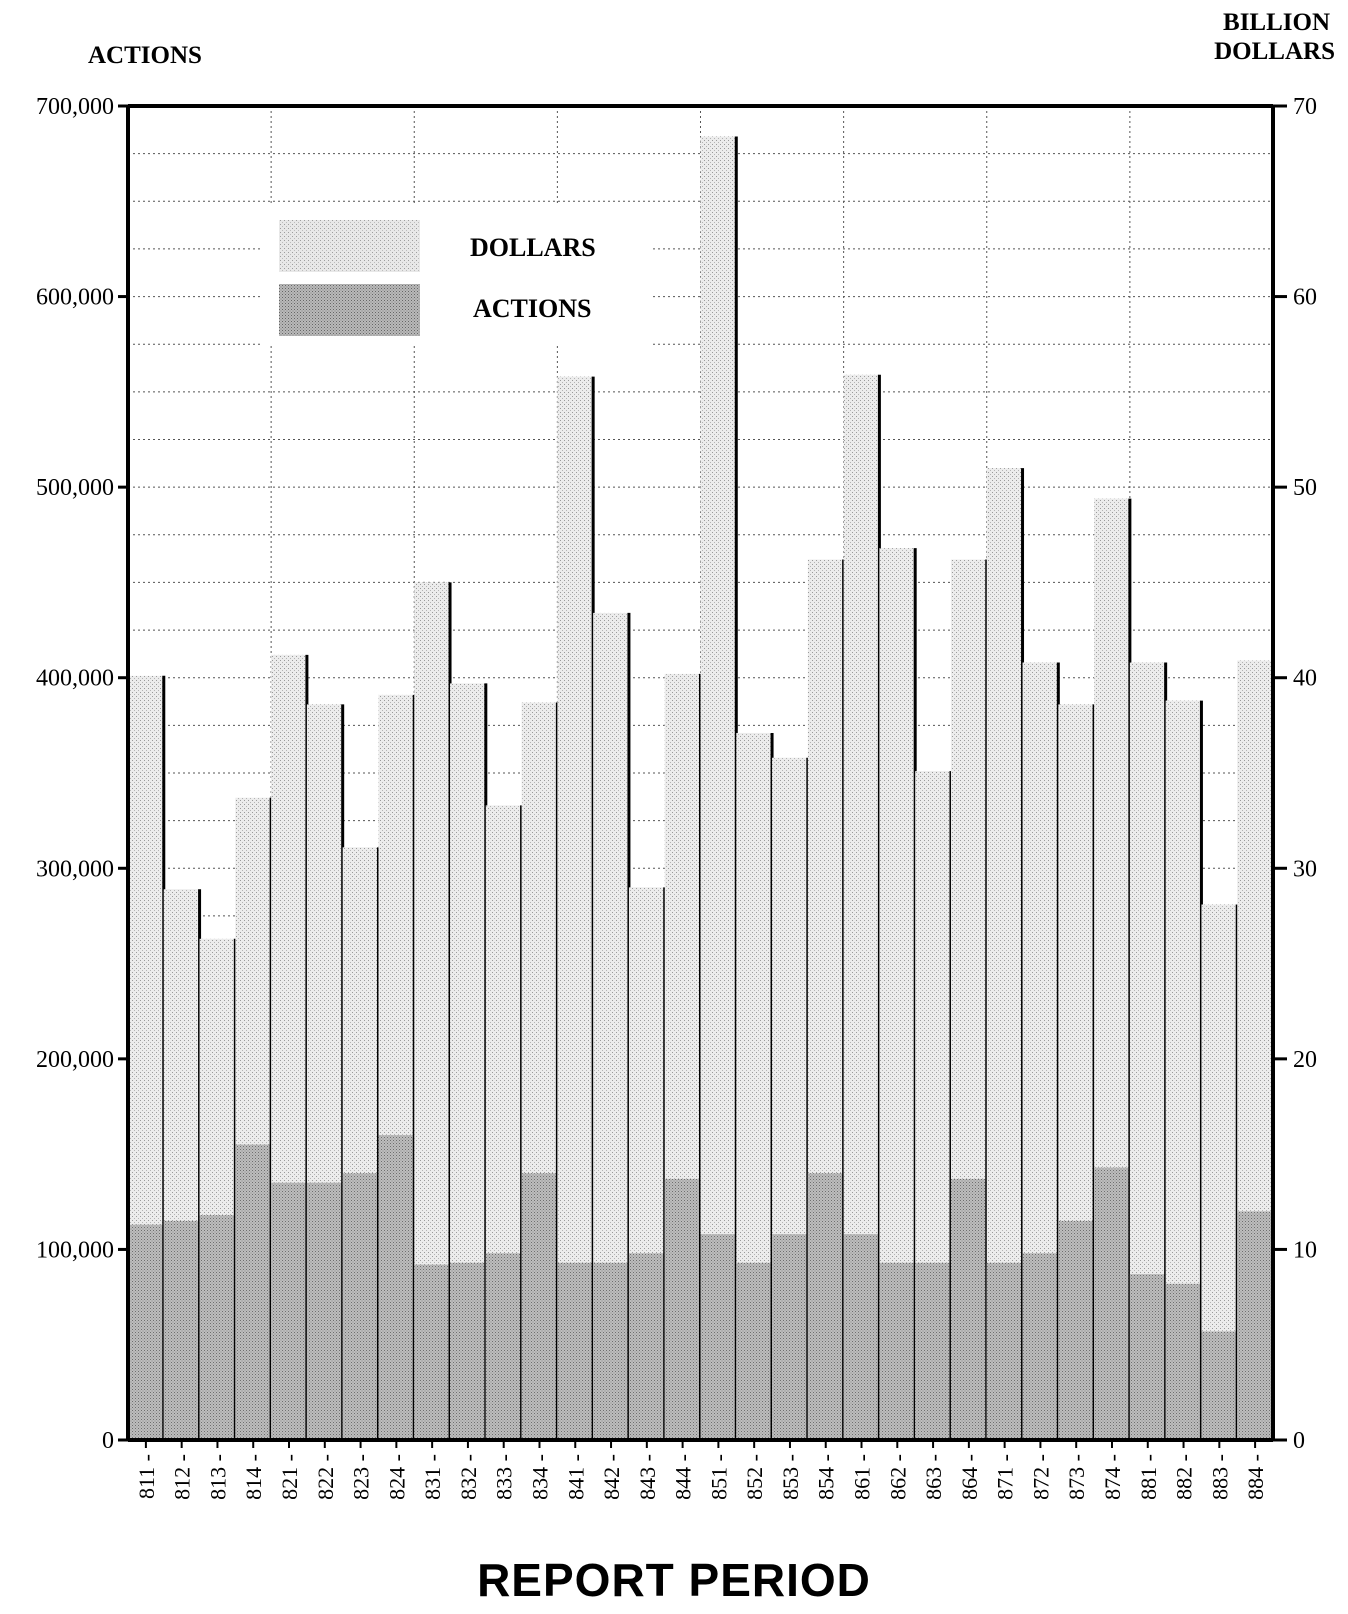 This screenshot has height=1614, width=1348. Describe the element at coordinates (1305, 679) in the screenshot. I see `right-tick-label: 40` at that location.